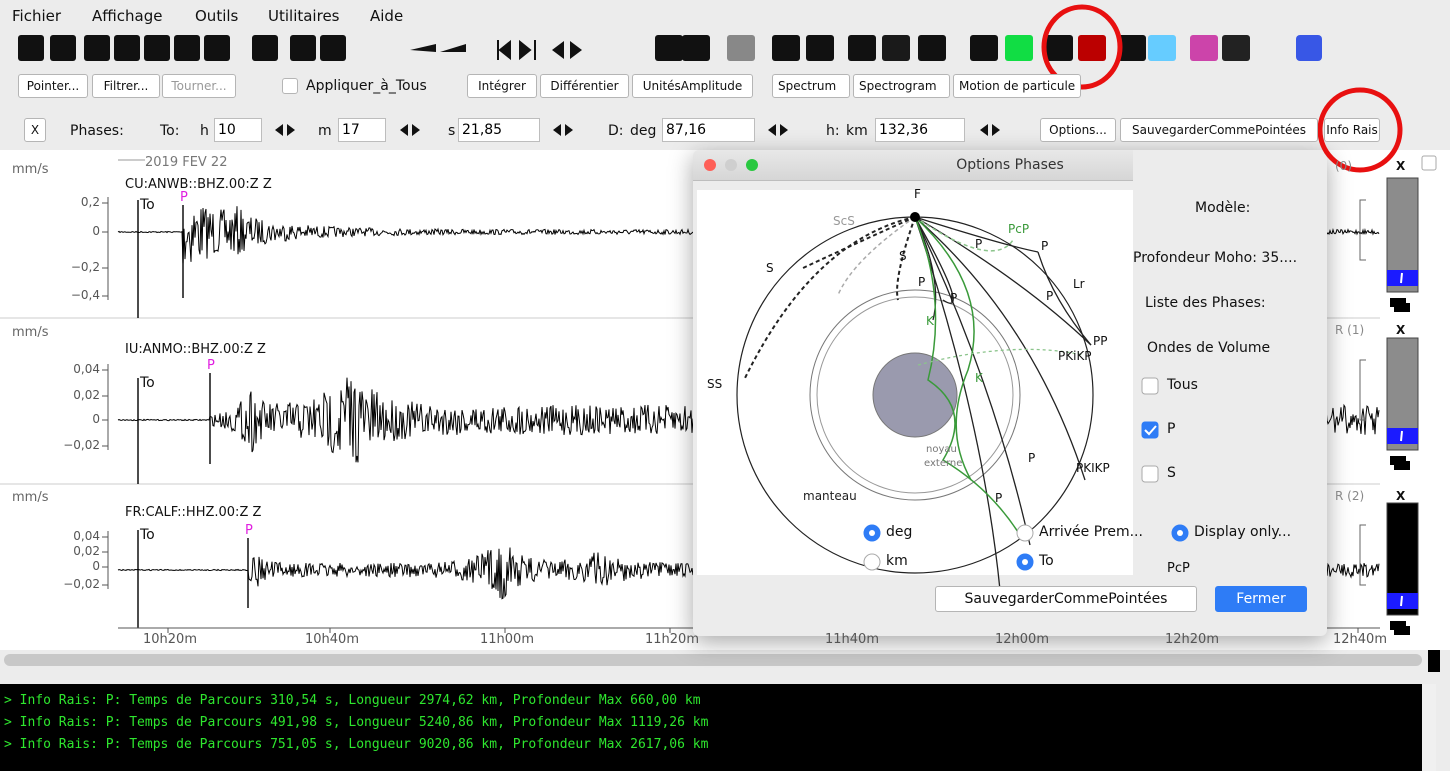  Describe the element at coordinates (1223, 208) in the screenshot. I see `model-label: Modèle:` at that location.